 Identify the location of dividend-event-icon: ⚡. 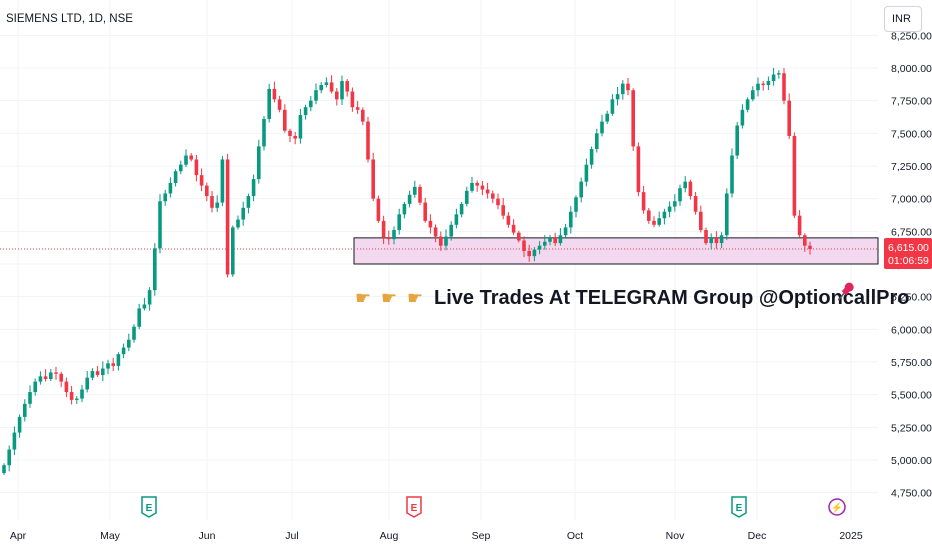
(837, 507).